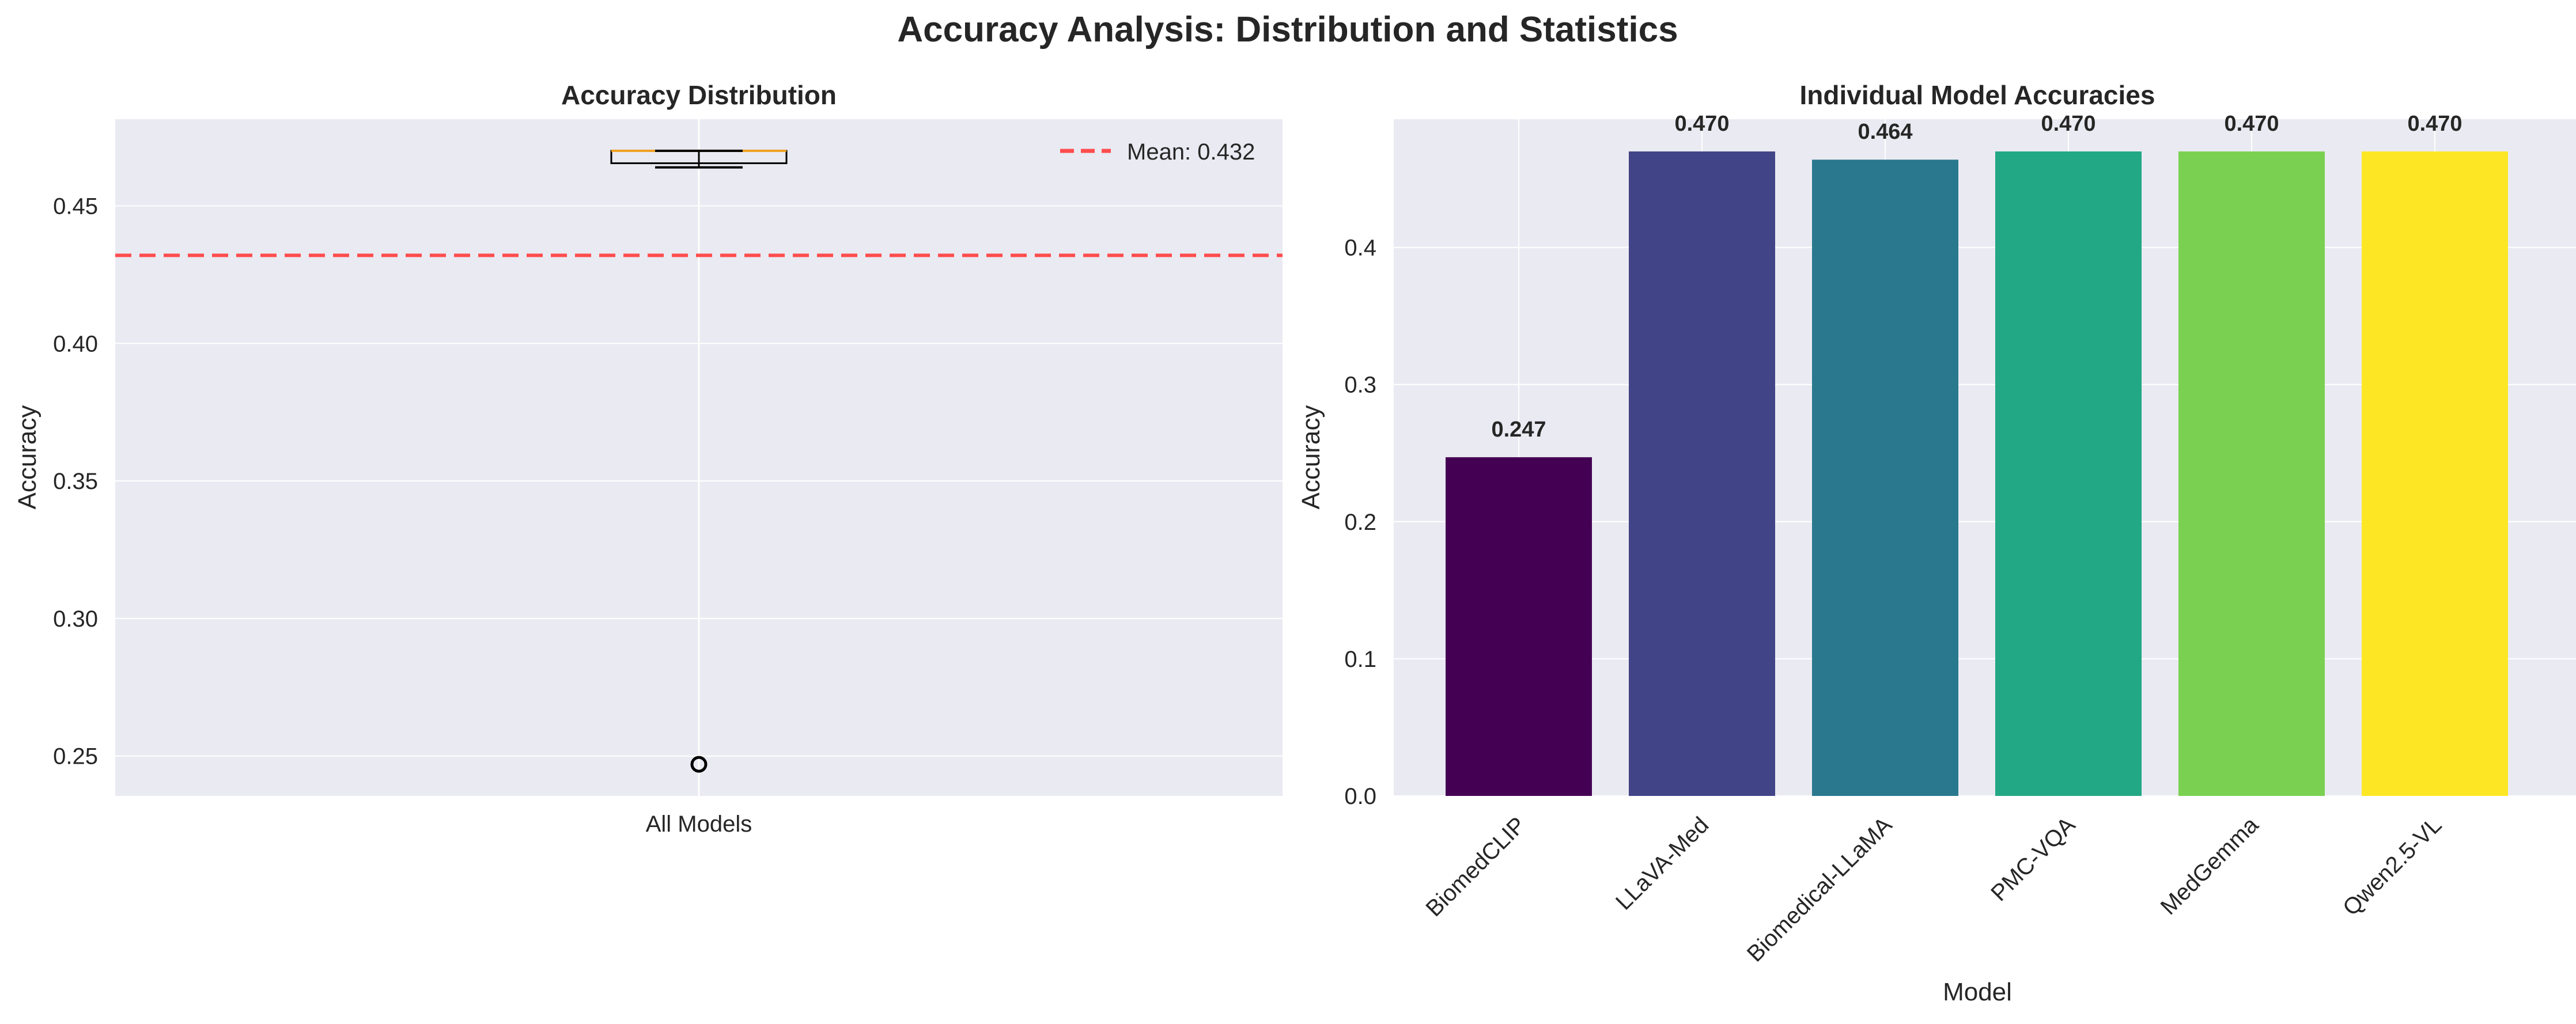  Describe the element at coordinates (1885, 132) in the screenshot. I see `bar-value-label: 0.464` at that location.